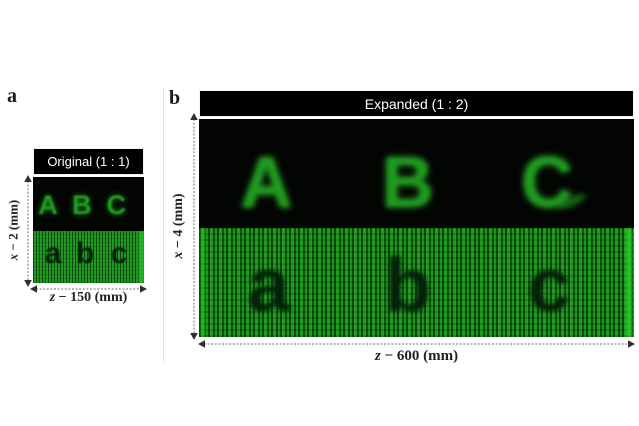 This screenshot has height=426, width=639. I want to click on panel-a-title-bar: Original (1 : 1), so click(88, 161).